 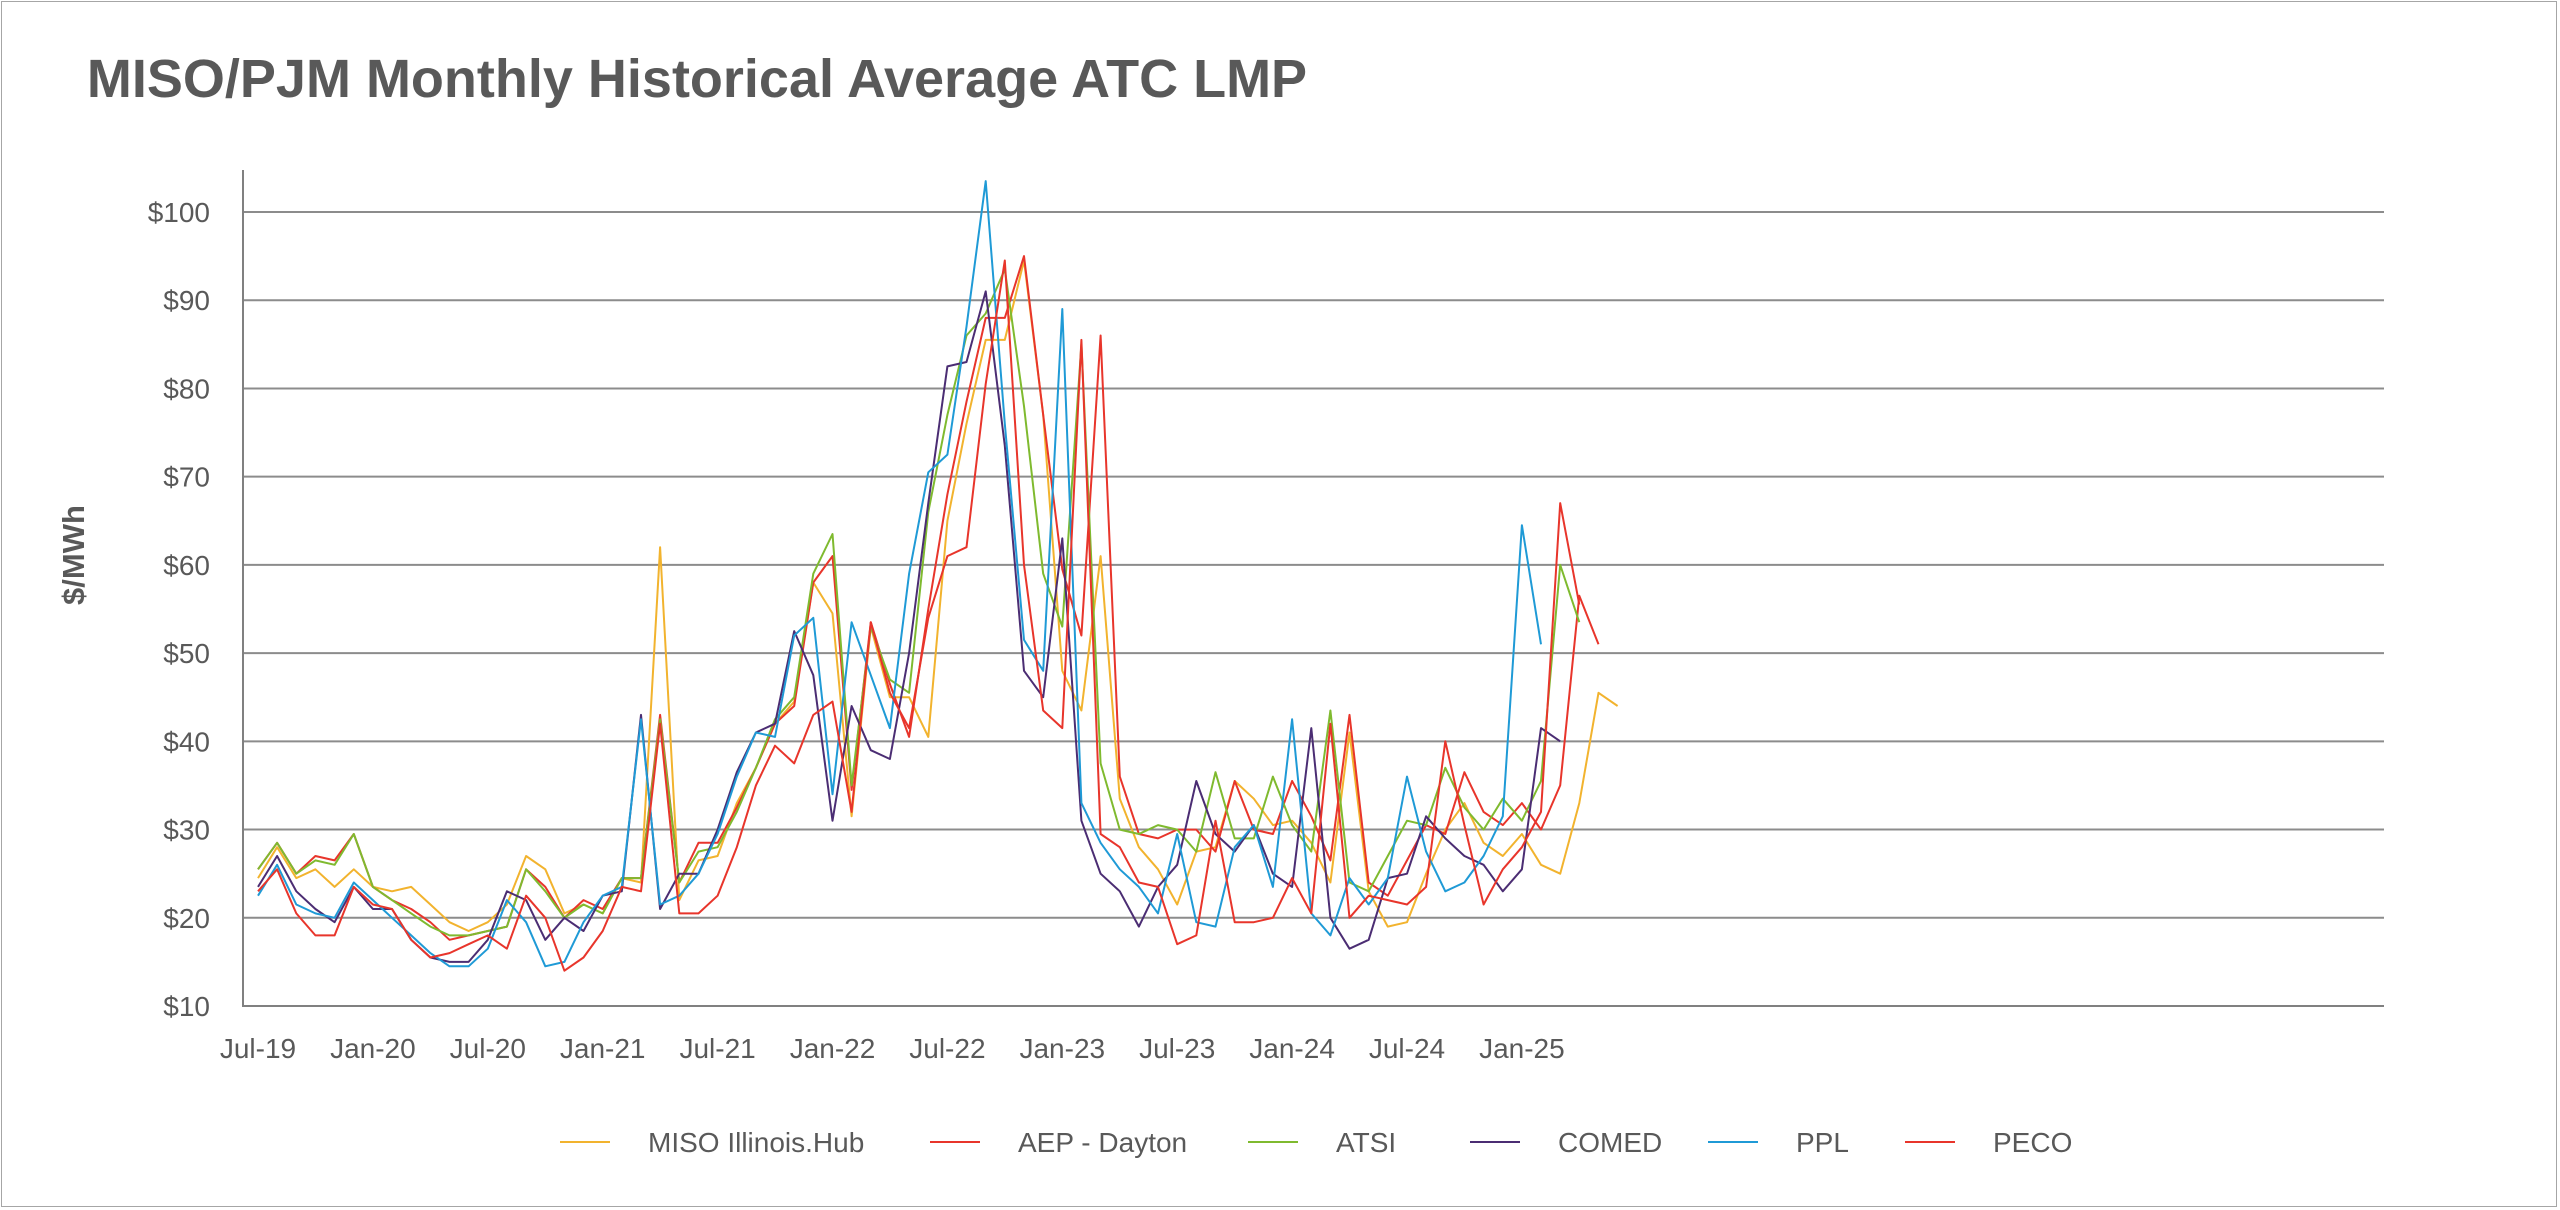 What do you see at coordinates (186, 830) in the screenshot?
I see `y-tick-label: $30` at bounding box center [186, 830].